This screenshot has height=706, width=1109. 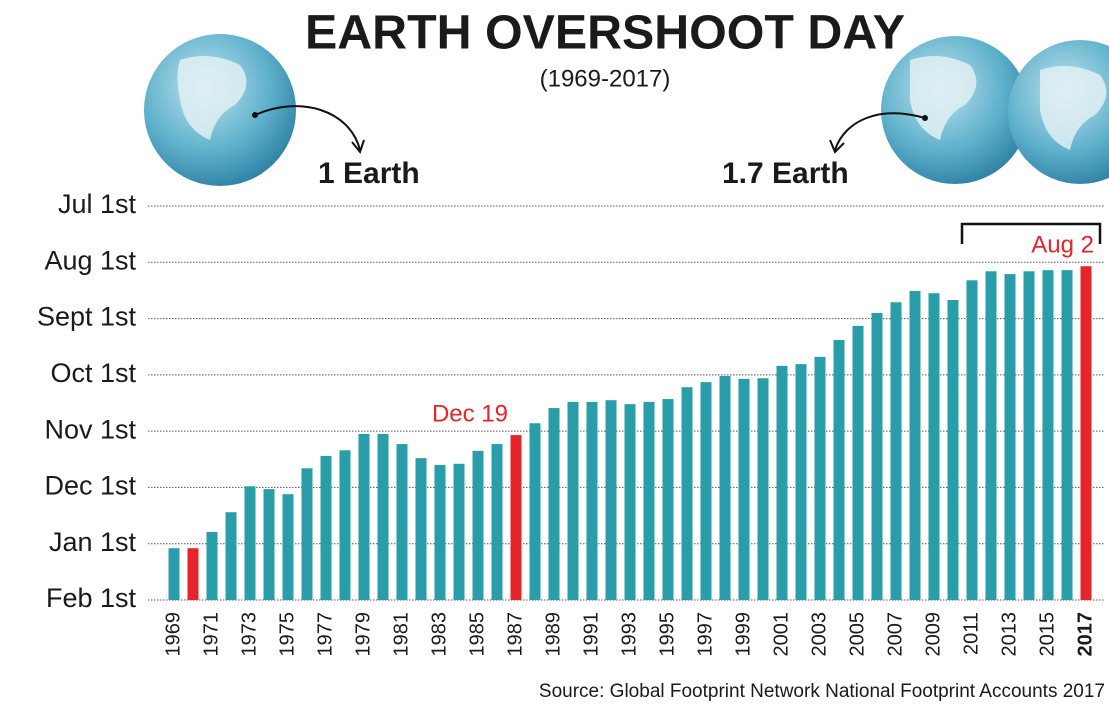 I want to click on x-tick-label: 1985, so click(x=477, y=634).